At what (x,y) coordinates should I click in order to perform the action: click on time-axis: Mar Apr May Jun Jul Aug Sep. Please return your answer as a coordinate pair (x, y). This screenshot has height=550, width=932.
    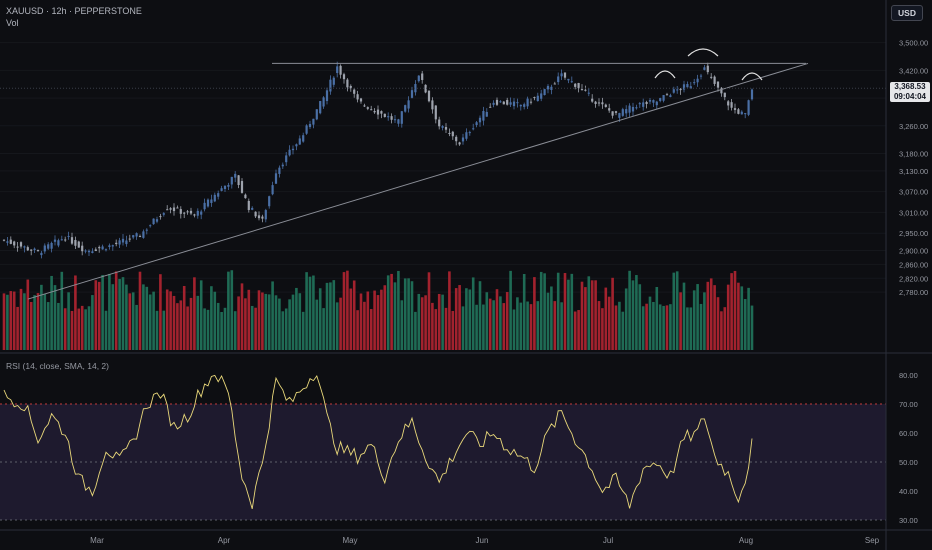
    Looking at the image, I should click on (466, 537).